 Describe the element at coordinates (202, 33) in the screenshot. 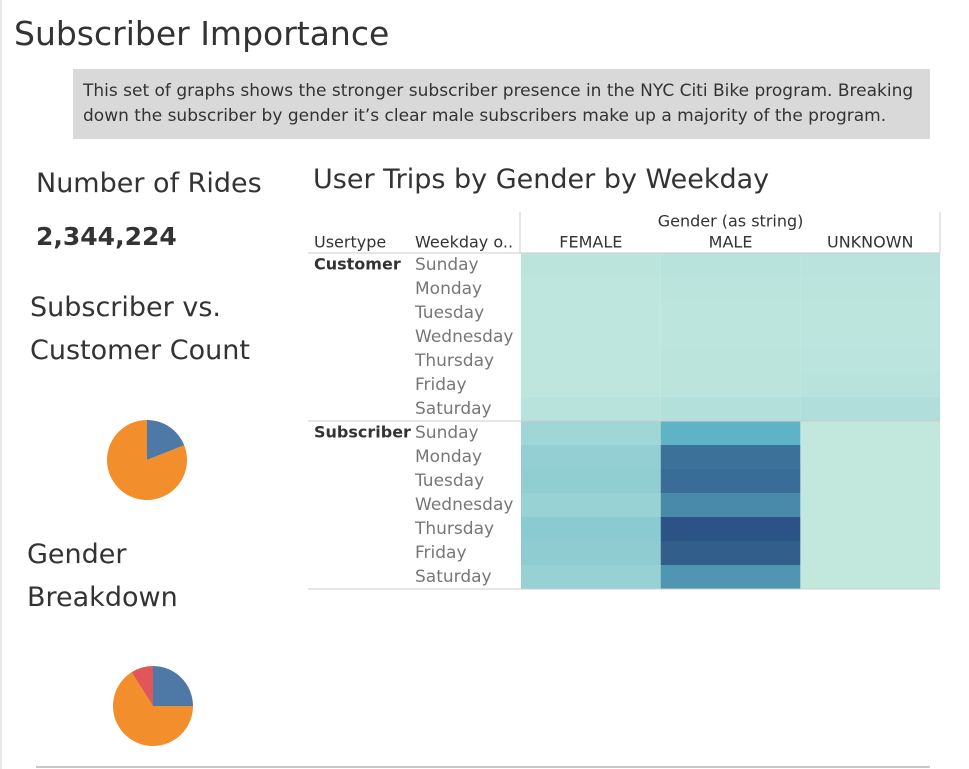

I see `dashboard-title: Subscriber Importance` at that location.